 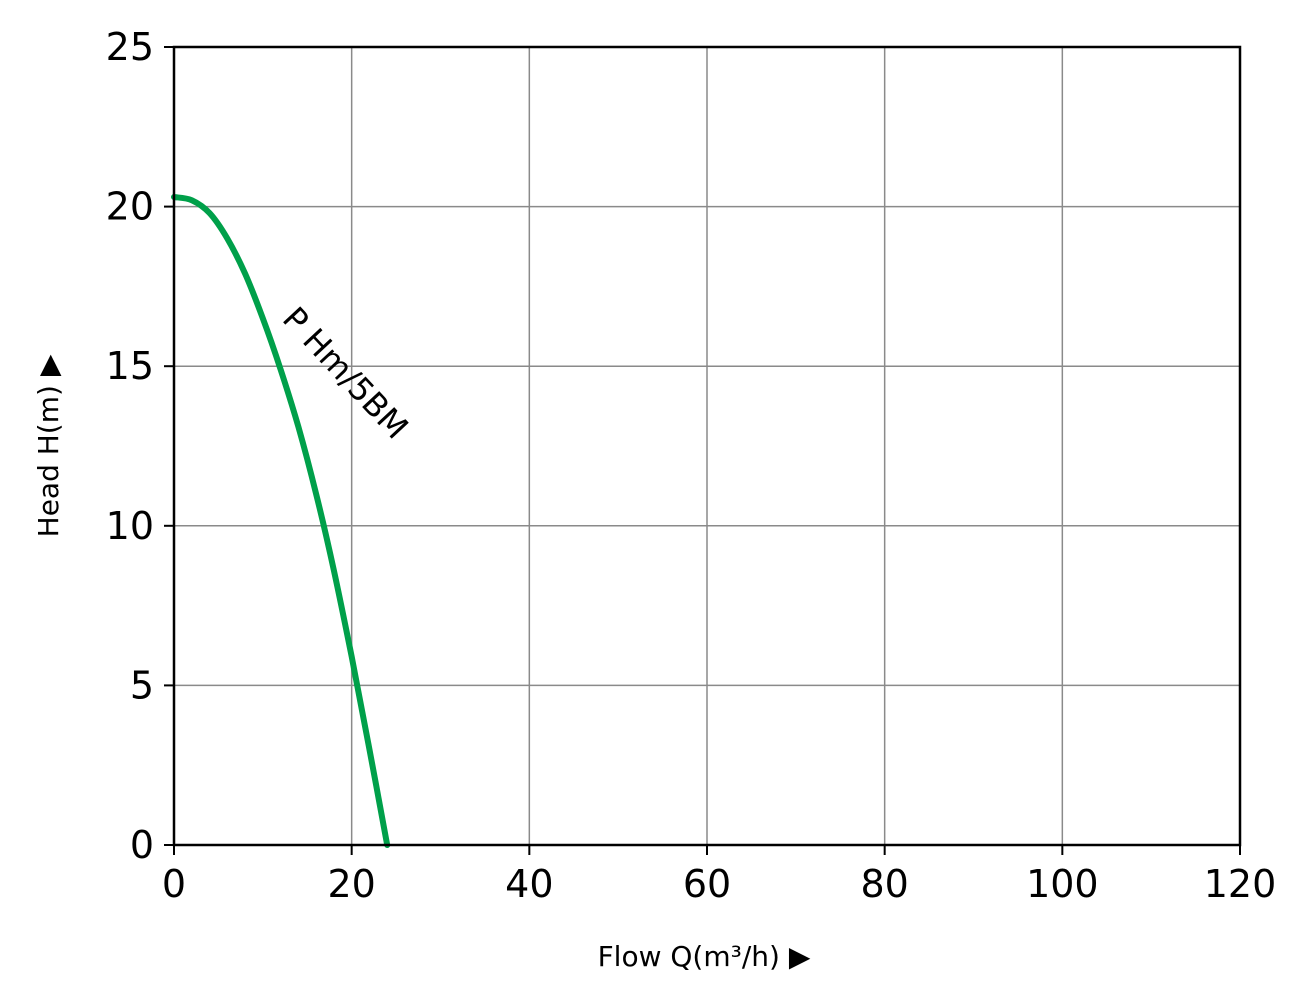 I want to click on y-tick-label: 10, so click(x=130, y=526).